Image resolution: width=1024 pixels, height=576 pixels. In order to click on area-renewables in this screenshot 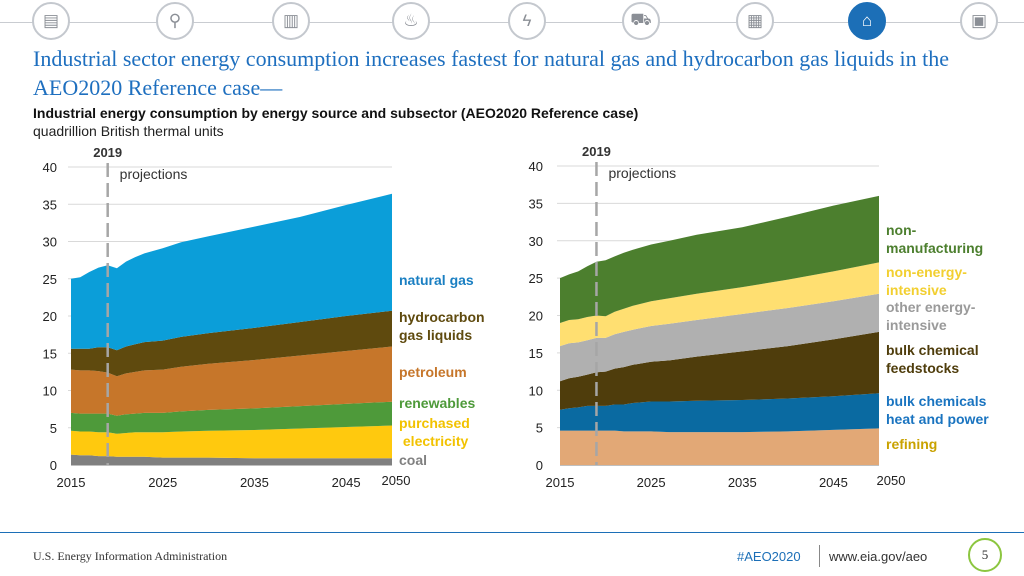, I will do `click(231, 417)`.